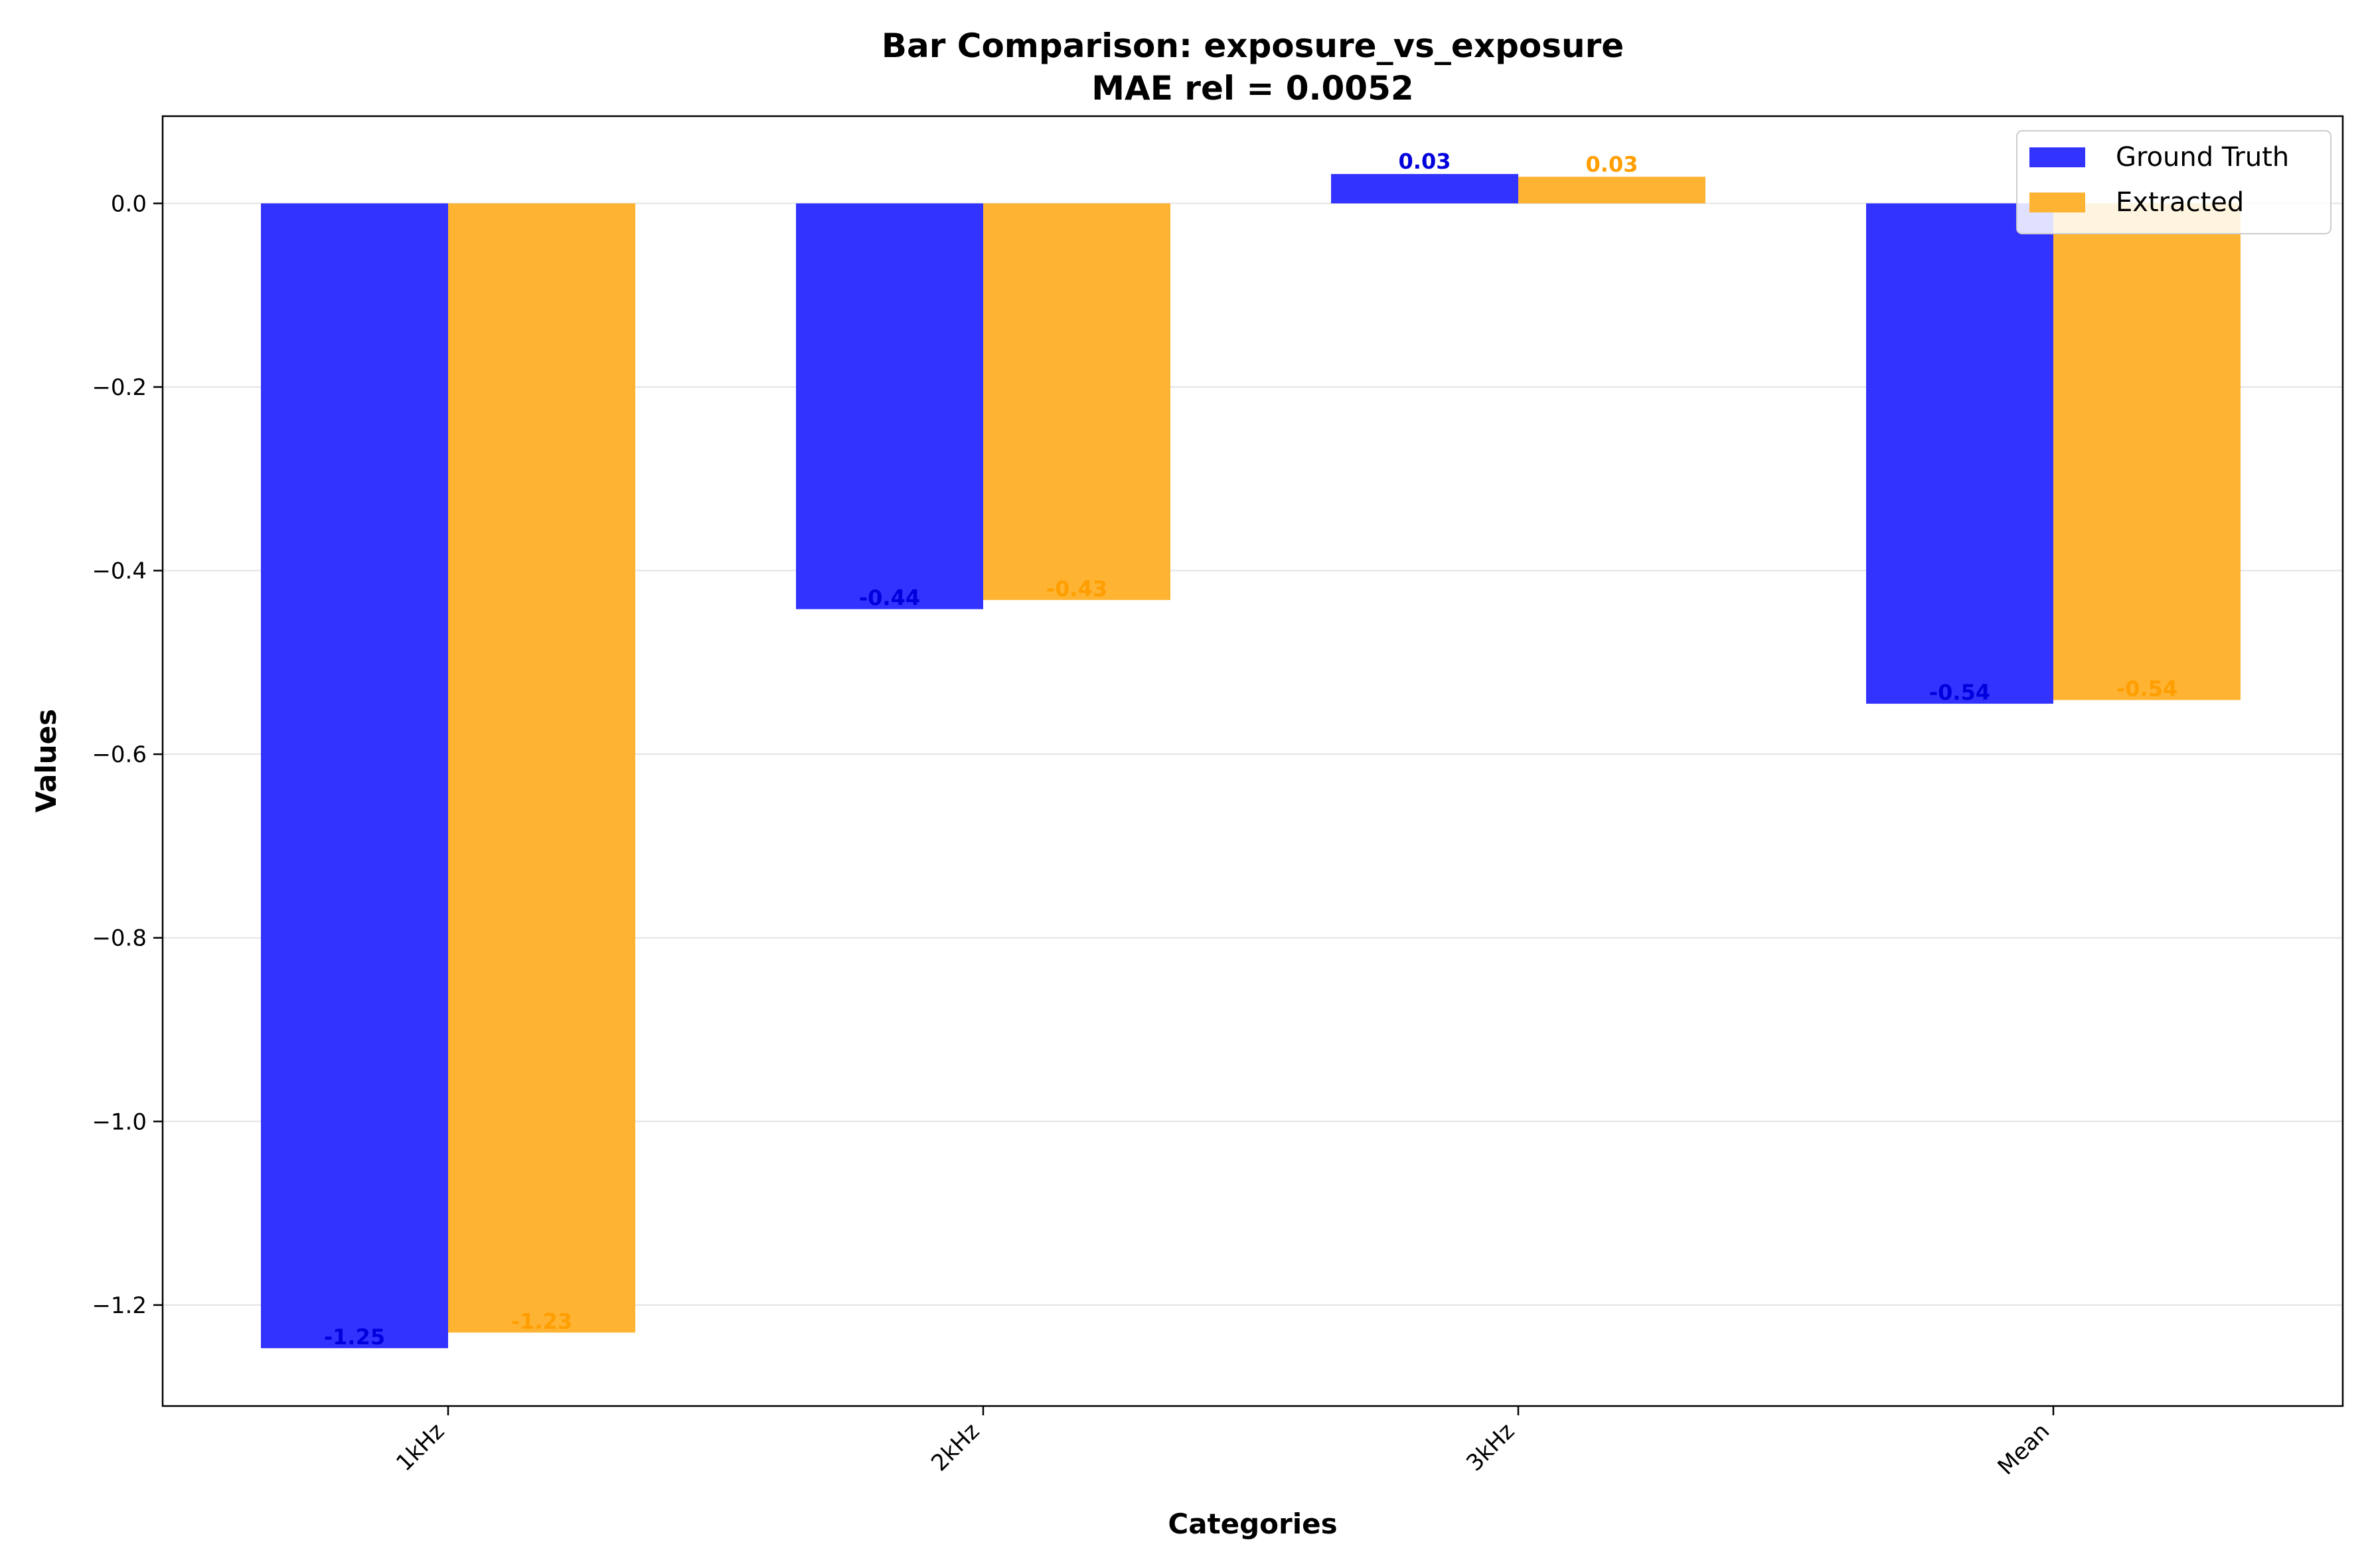  I want to click on y-tick-label: −0.6, so click(120, 755).